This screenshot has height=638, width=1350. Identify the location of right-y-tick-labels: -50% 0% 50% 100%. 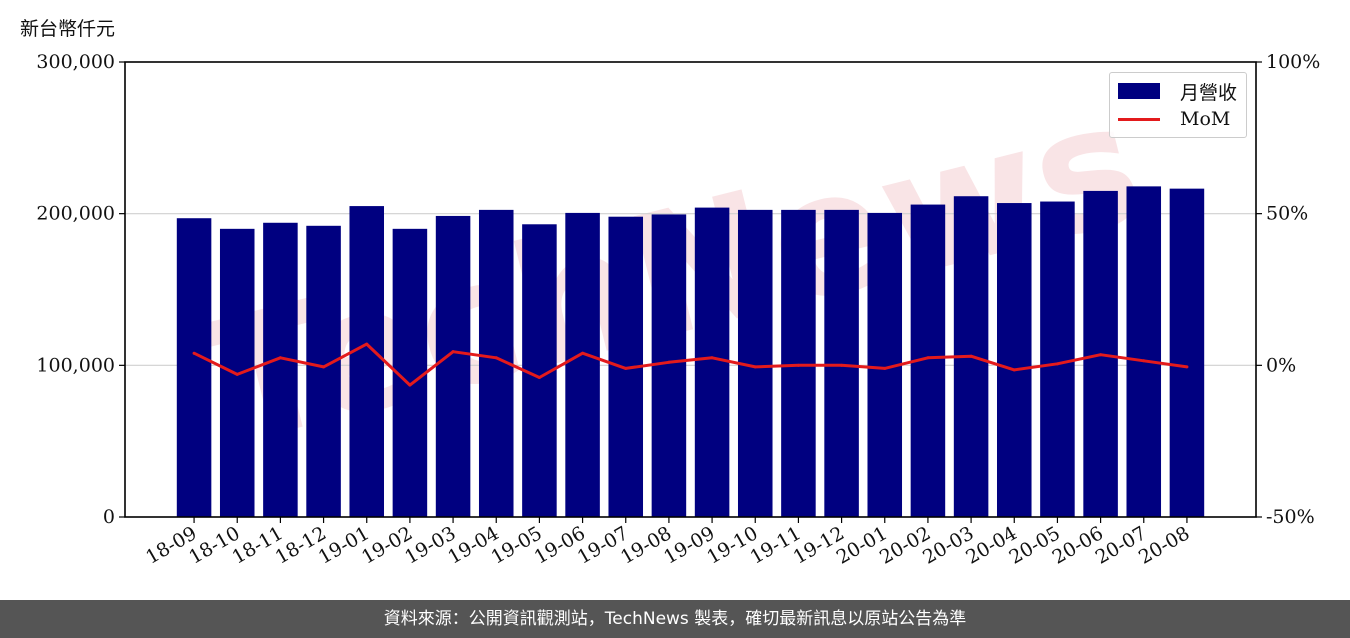
(1293, 289).